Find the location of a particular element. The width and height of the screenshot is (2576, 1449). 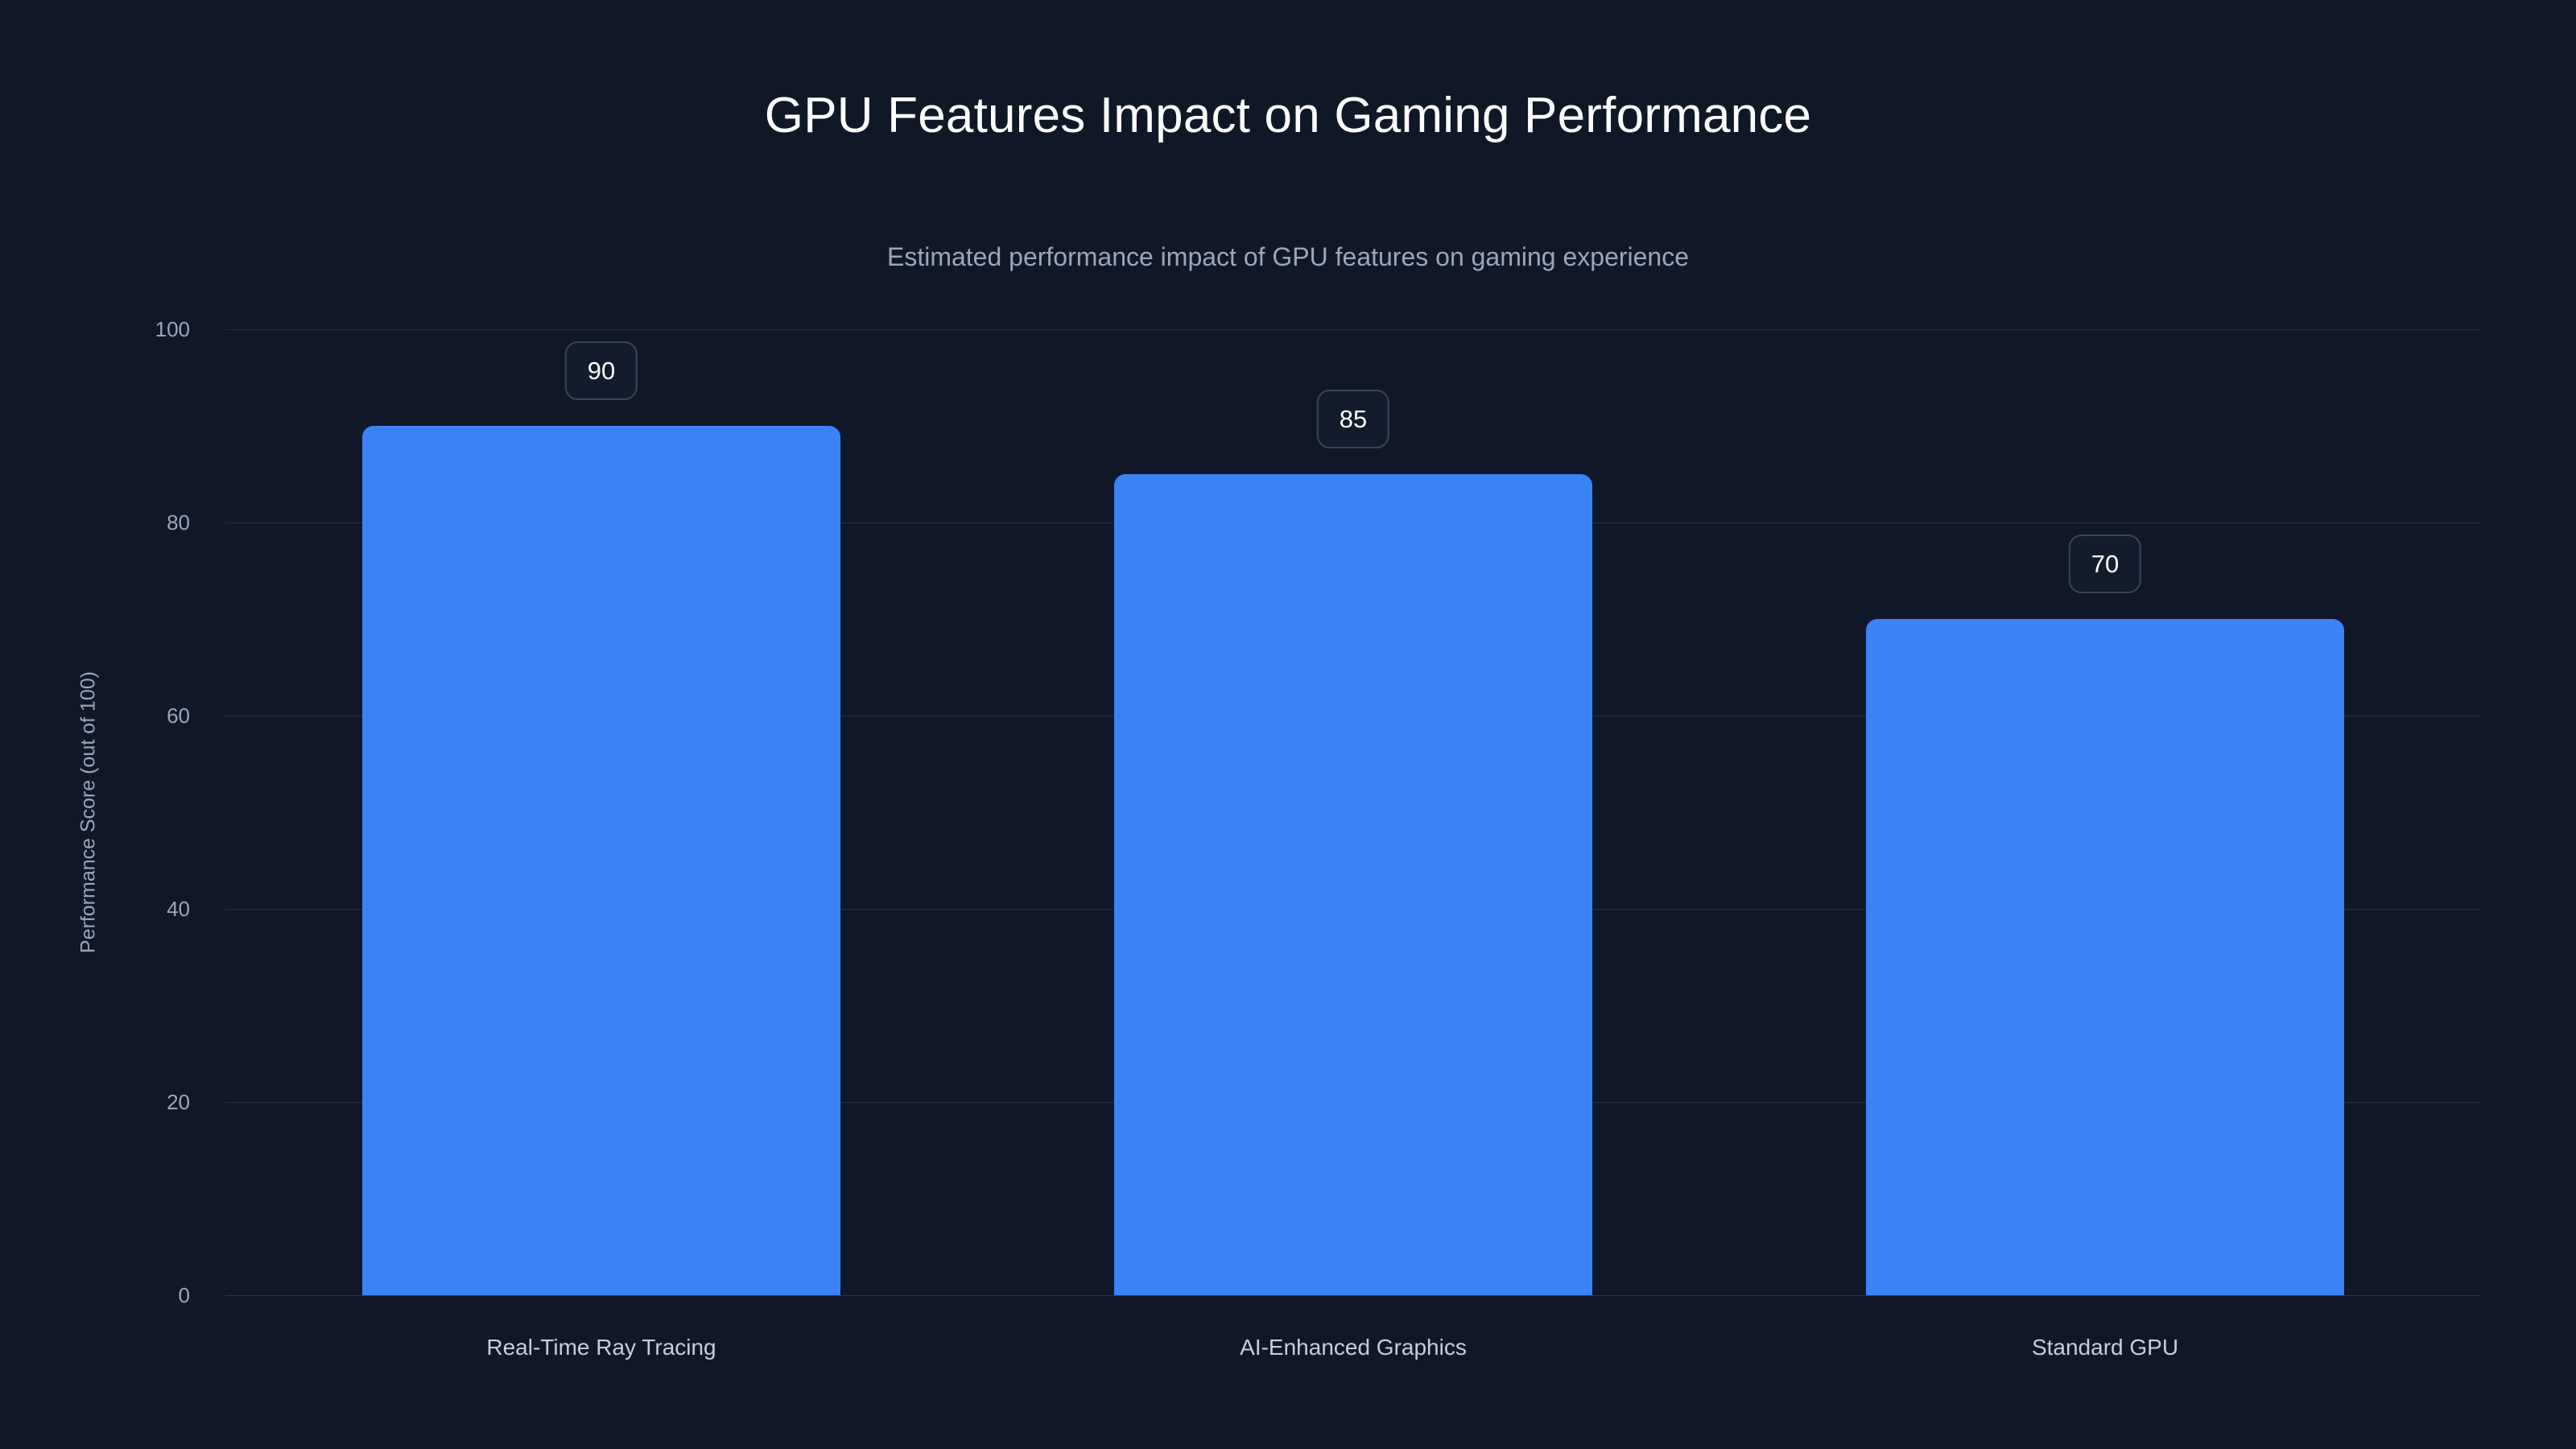

bar-value-label: 90 is located at coordinates (601, 370).